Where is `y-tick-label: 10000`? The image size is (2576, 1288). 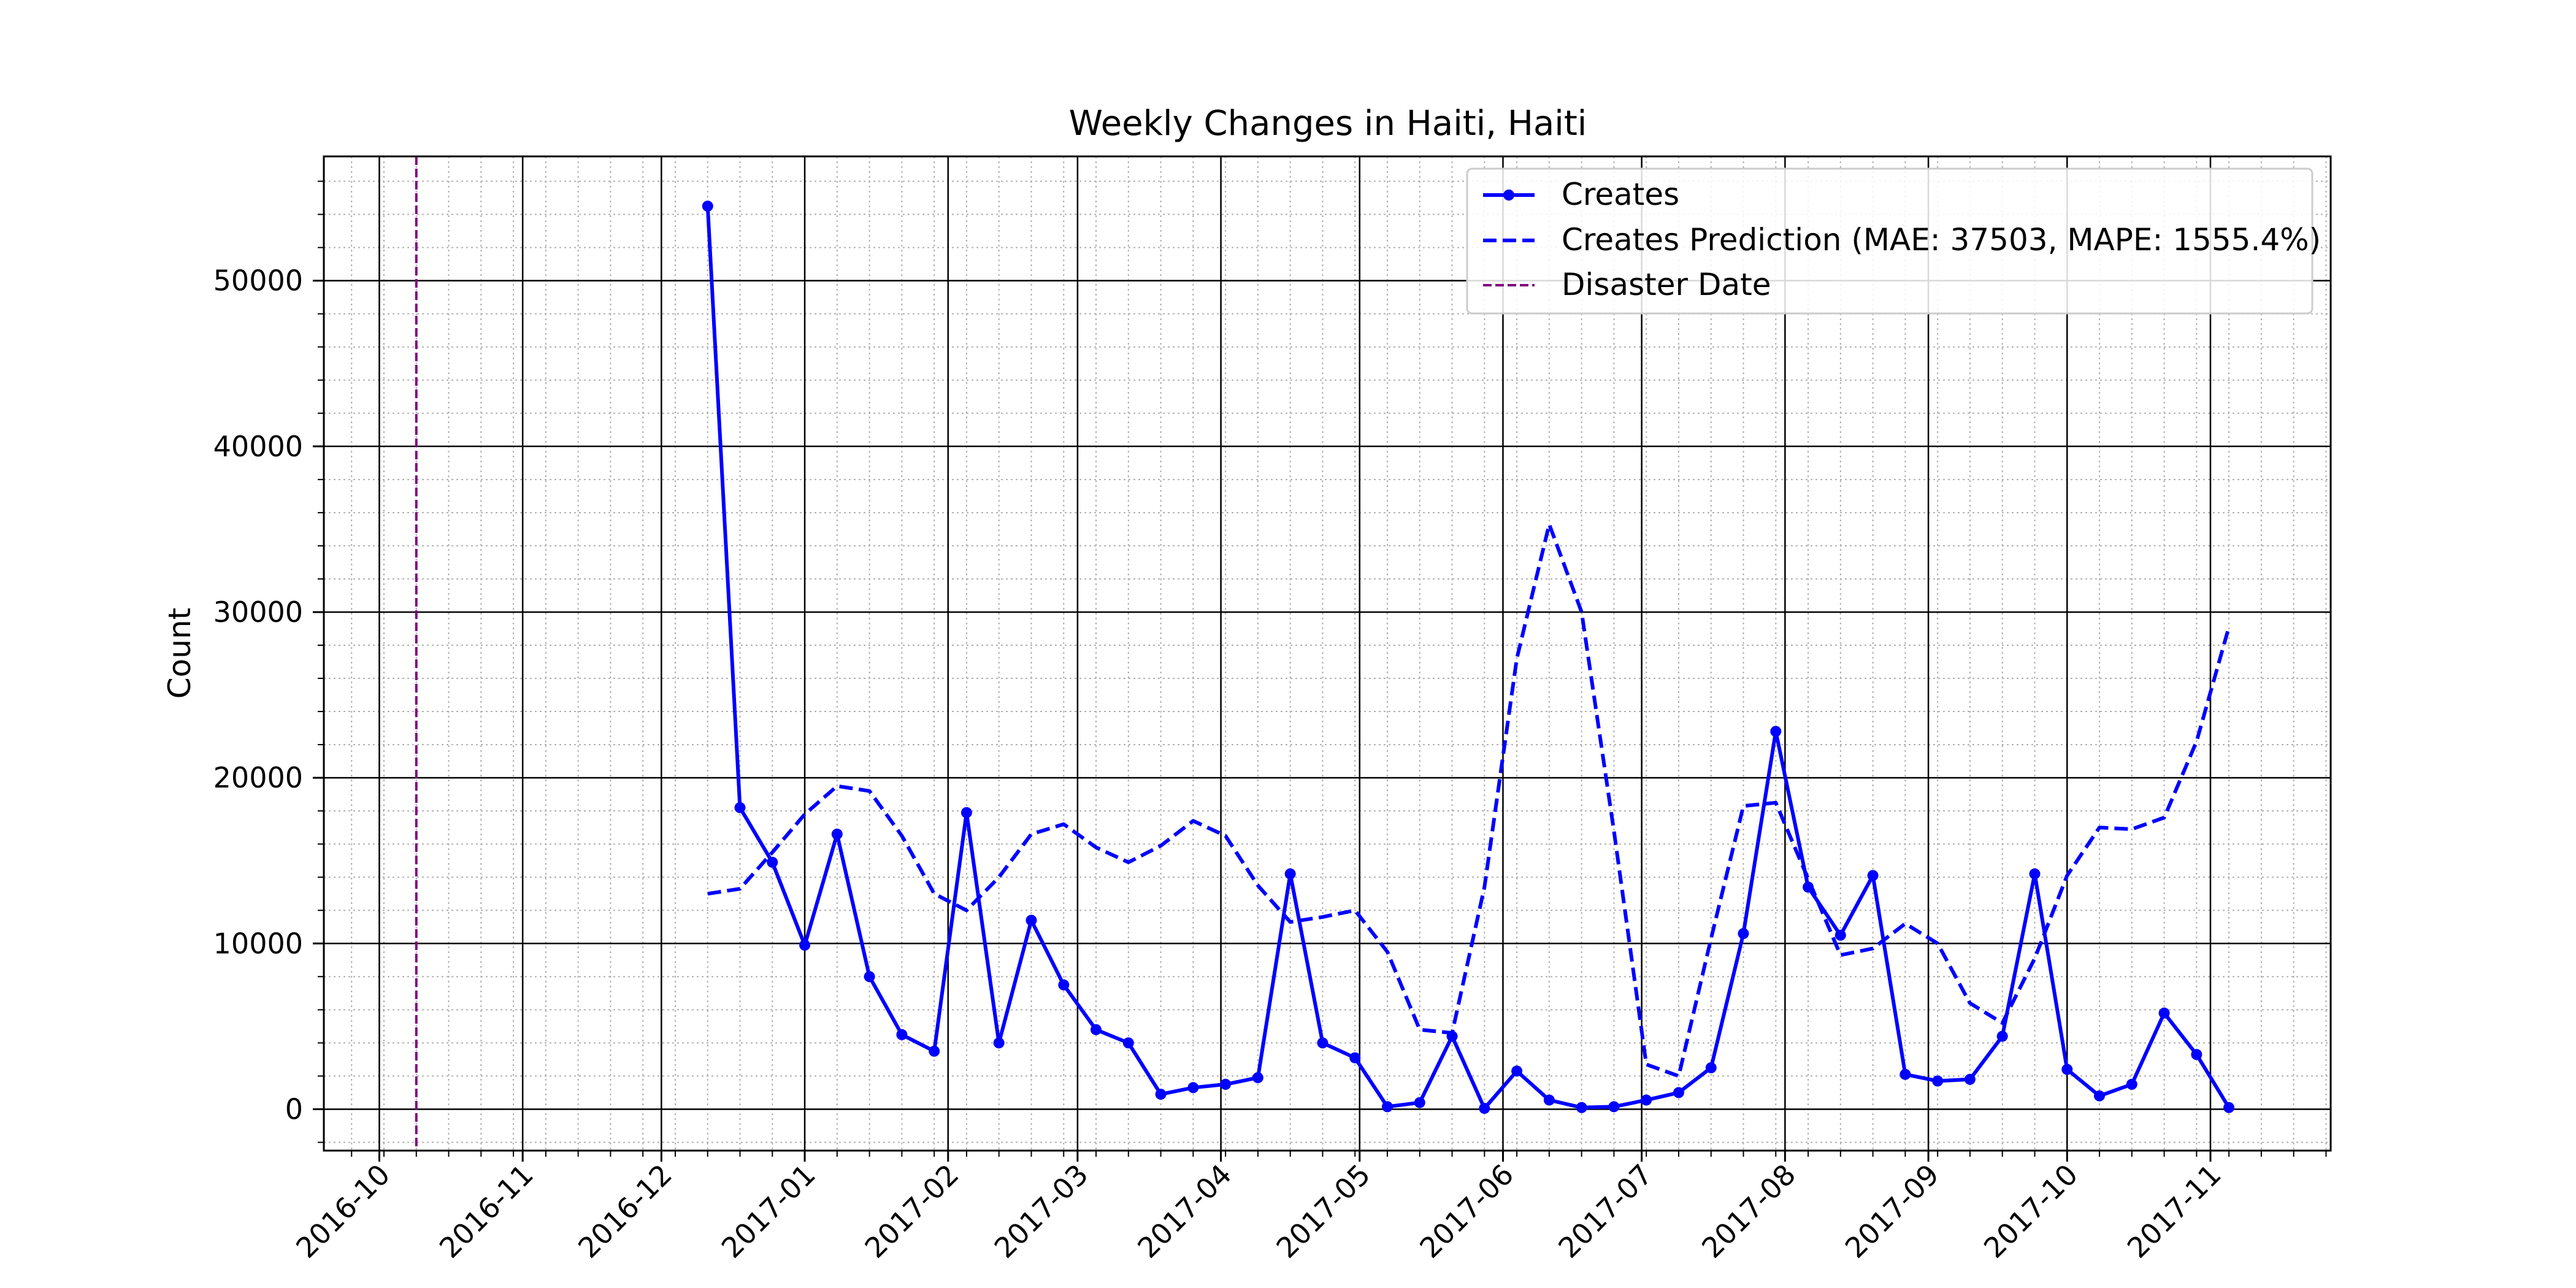 y-tick-label: 10000 is located at coordinates (258, 943).